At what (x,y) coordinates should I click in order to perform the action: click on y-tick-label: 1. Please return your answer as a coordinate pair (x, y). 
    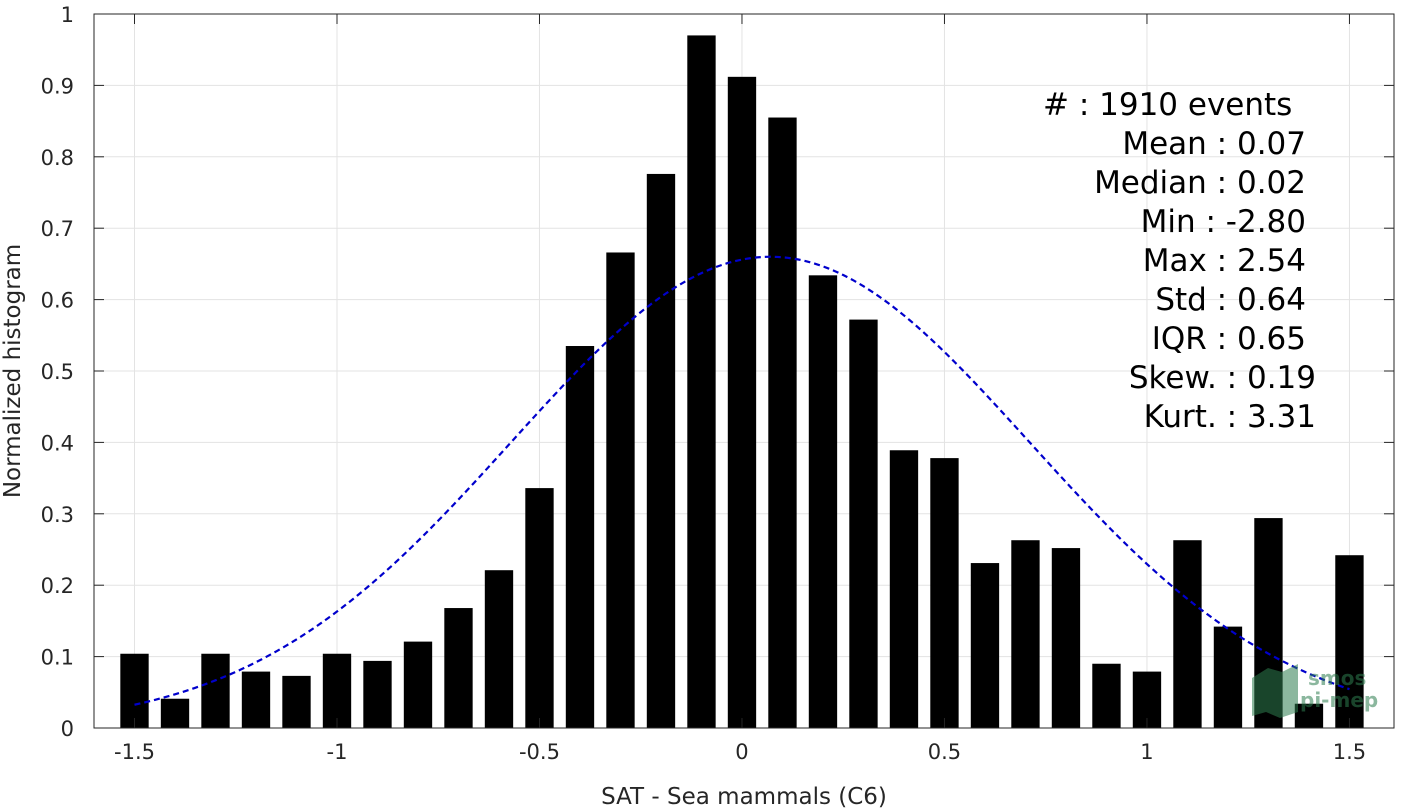
    Looking at the image, I should click on (67, 15).